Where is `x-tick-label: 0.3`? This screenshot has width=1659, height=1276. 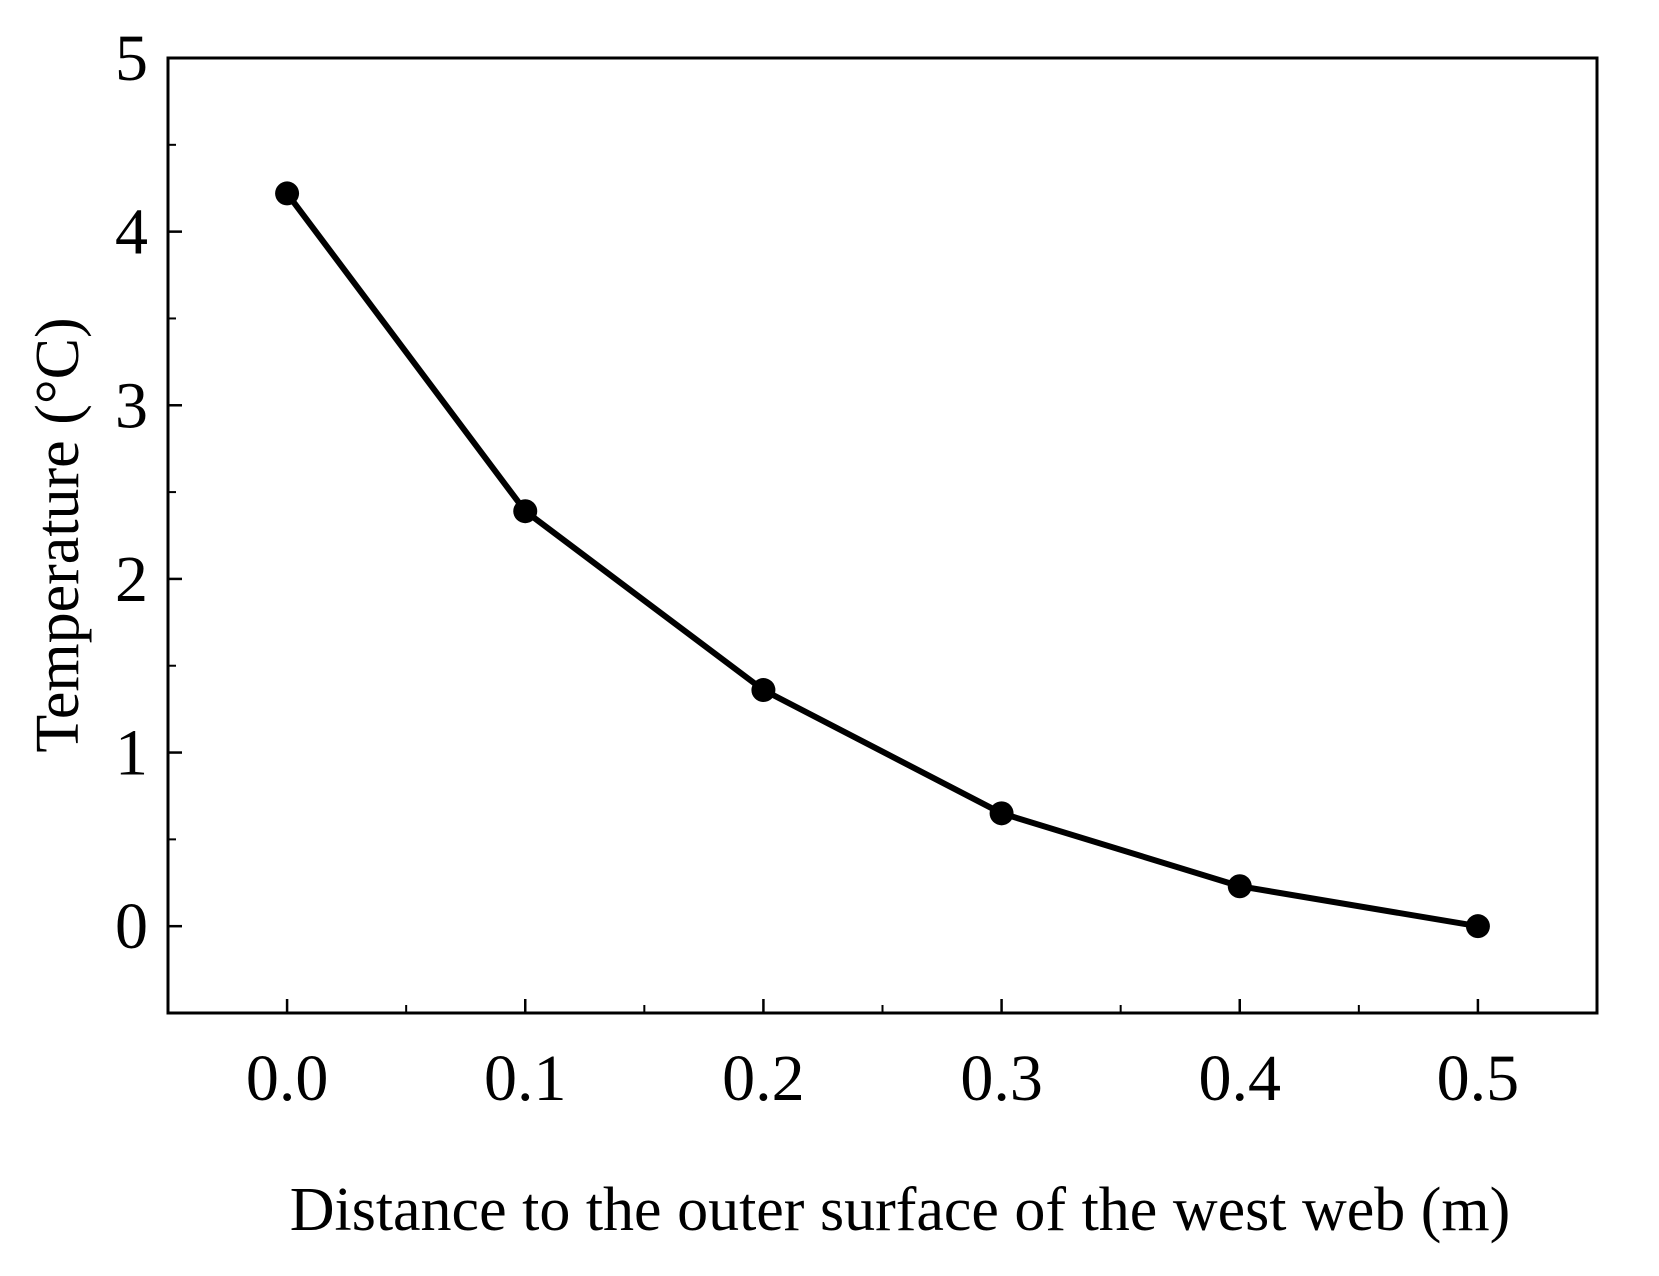 x-tick-label: 0.3 is located at coordinates (1001, 1078).